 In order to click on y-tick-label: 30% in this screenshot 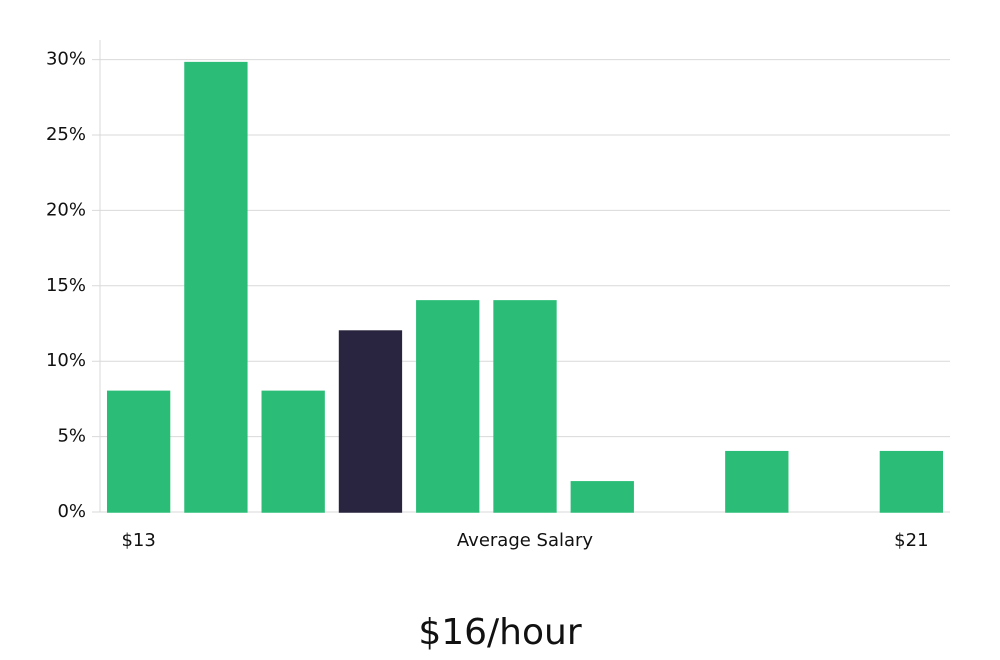, I will do `click(66, 59)`.